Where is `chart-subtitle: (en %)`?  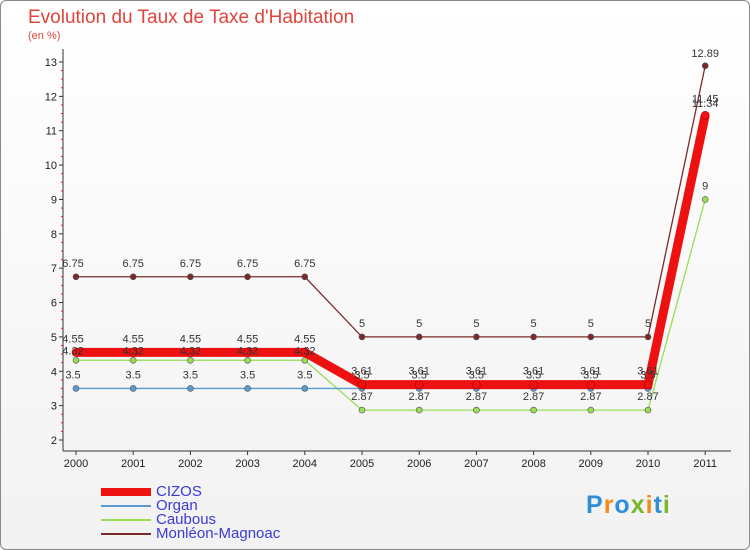 chart-subtitle: (en %) is located at coordinates (44, 36).